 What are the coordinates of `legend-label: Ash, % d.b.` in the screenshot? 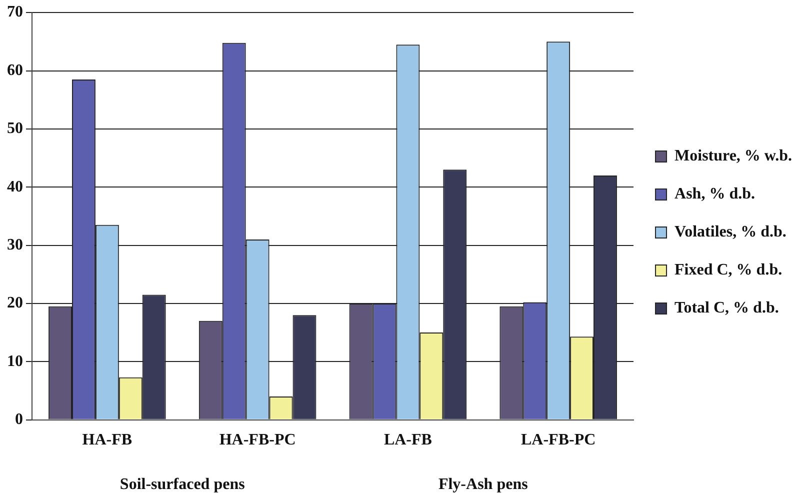 It's located at (714, 194).